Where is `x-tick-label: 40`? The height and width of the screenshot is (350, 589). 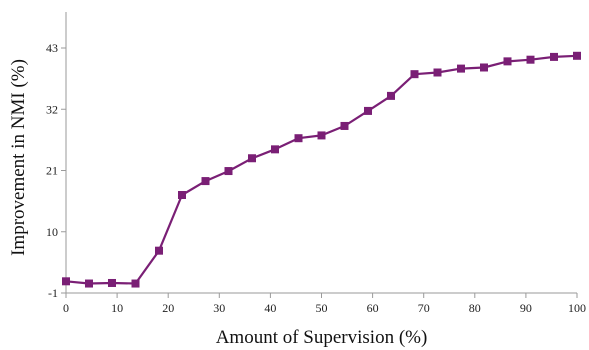 x-tick-label: 40 is located at coordinates (270, 308).